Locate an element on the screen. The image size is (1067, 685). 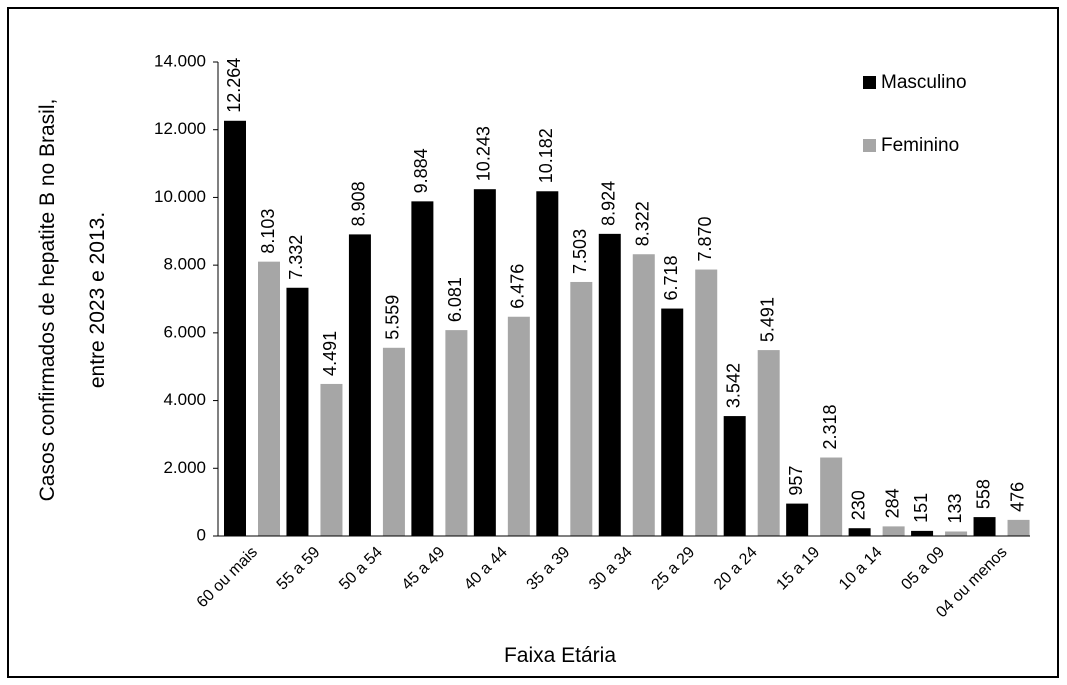
value-label: 8.322 is located at coordinates (643, 223).